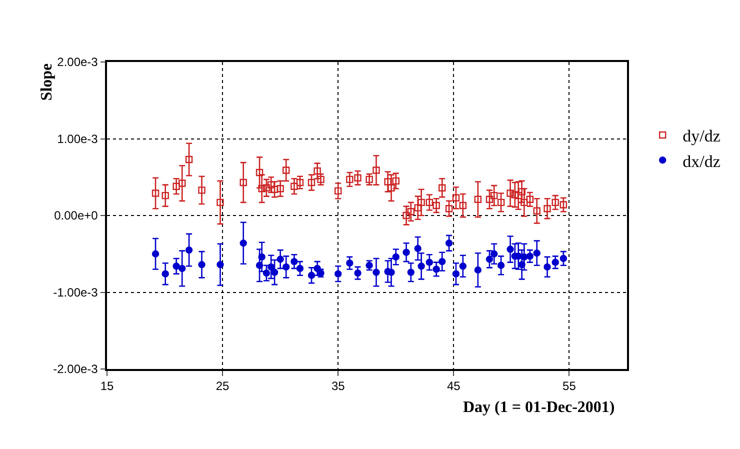  What do you see at coordinates (75, 369) in the screenshot?
I see `y-tick-label: -2.00e-3` at bounding box center [75, 369].